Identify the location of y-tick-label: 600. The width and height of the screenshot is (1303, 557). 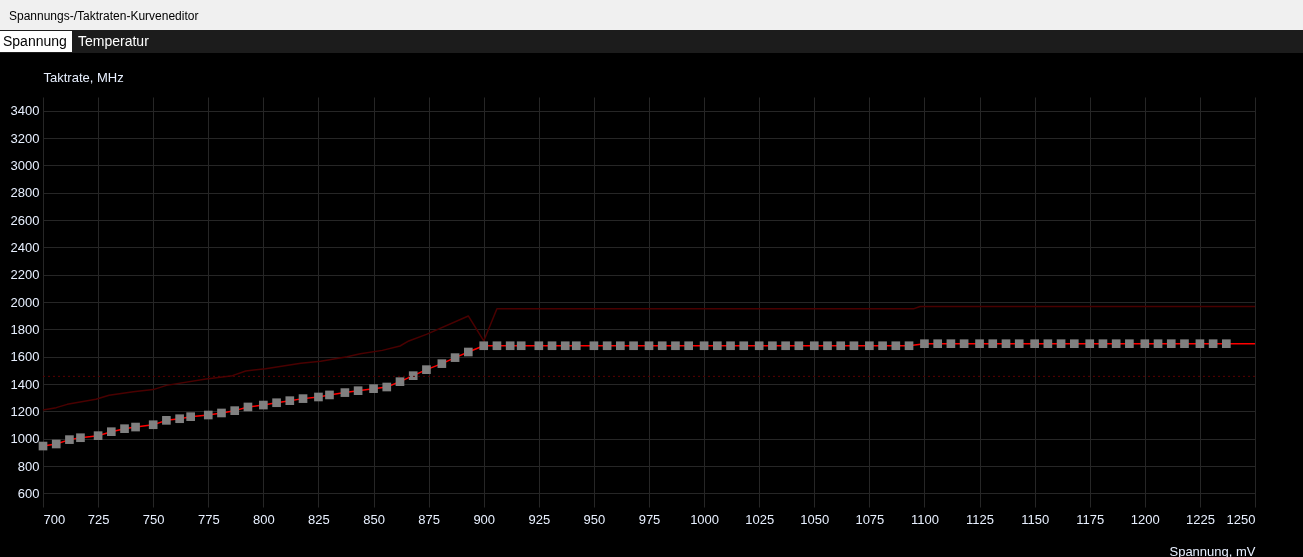
(28, 493).